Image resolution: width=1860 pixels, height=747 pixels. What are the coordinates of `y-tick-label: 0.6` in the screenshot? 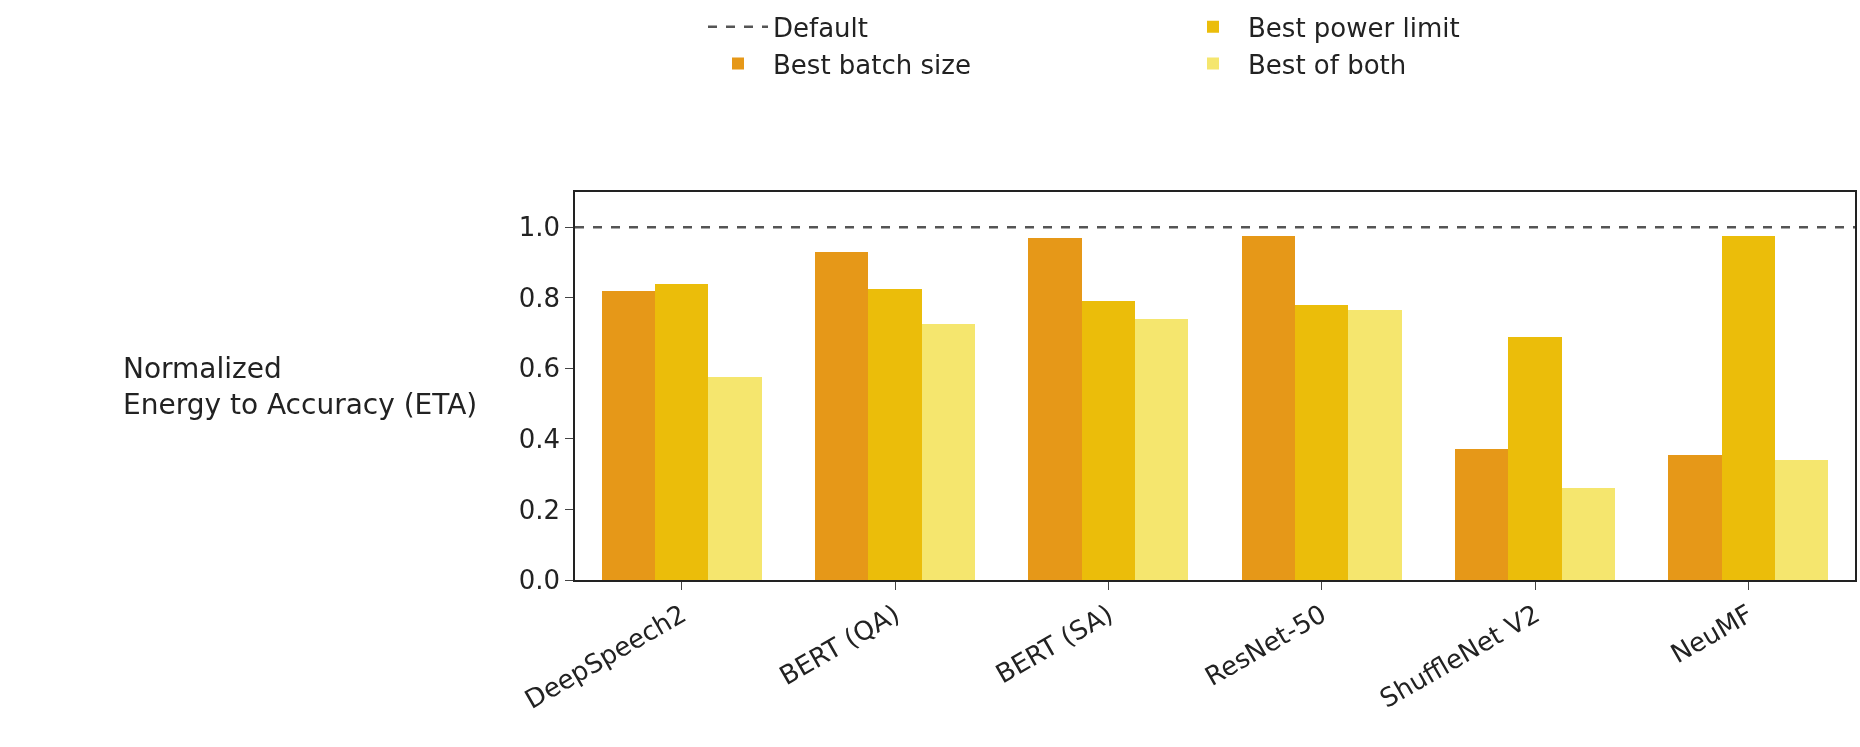 It's located at (539, 368).